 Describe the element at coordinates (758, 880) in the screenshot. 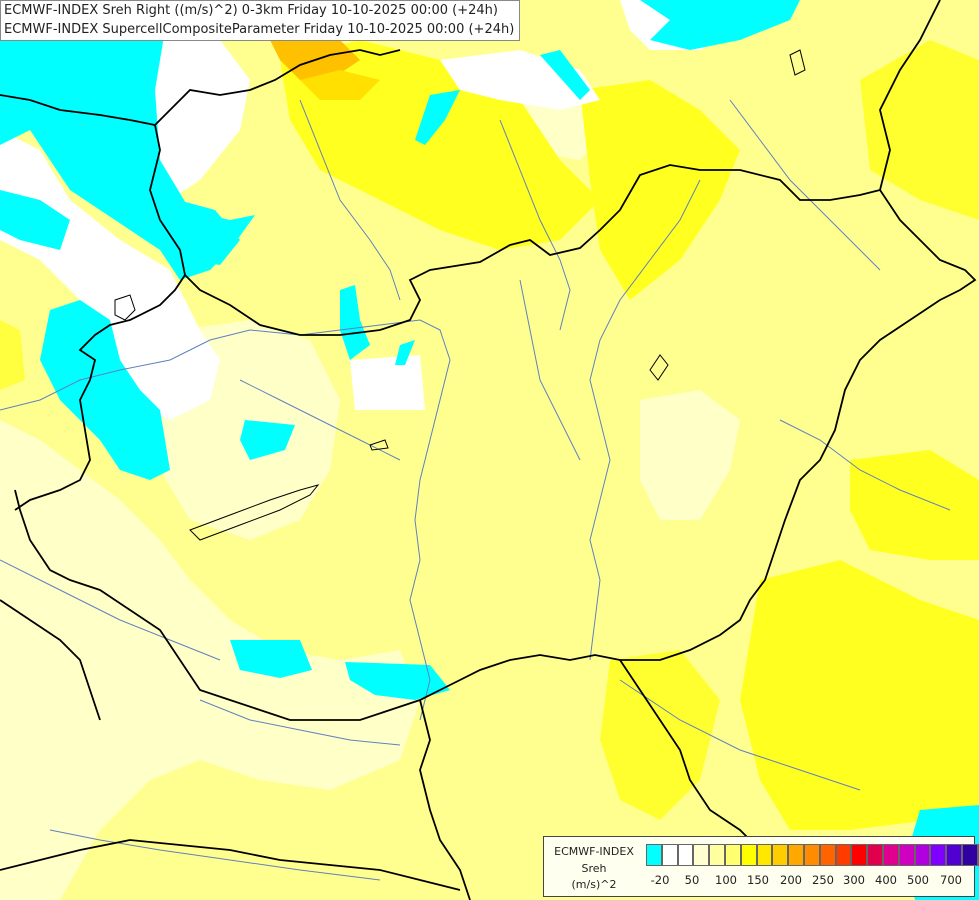

I see `legend-tick-label: 150` at that location.